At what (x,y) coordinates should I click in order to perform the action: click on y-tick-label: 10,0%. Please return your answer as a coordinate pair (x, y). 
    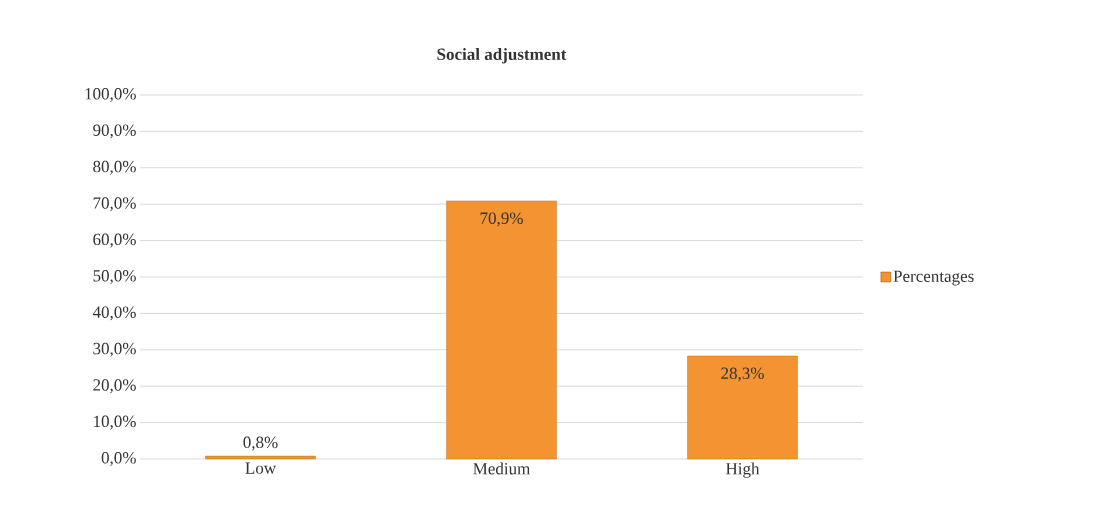
    Looking at the image, I should click on (115, 422).